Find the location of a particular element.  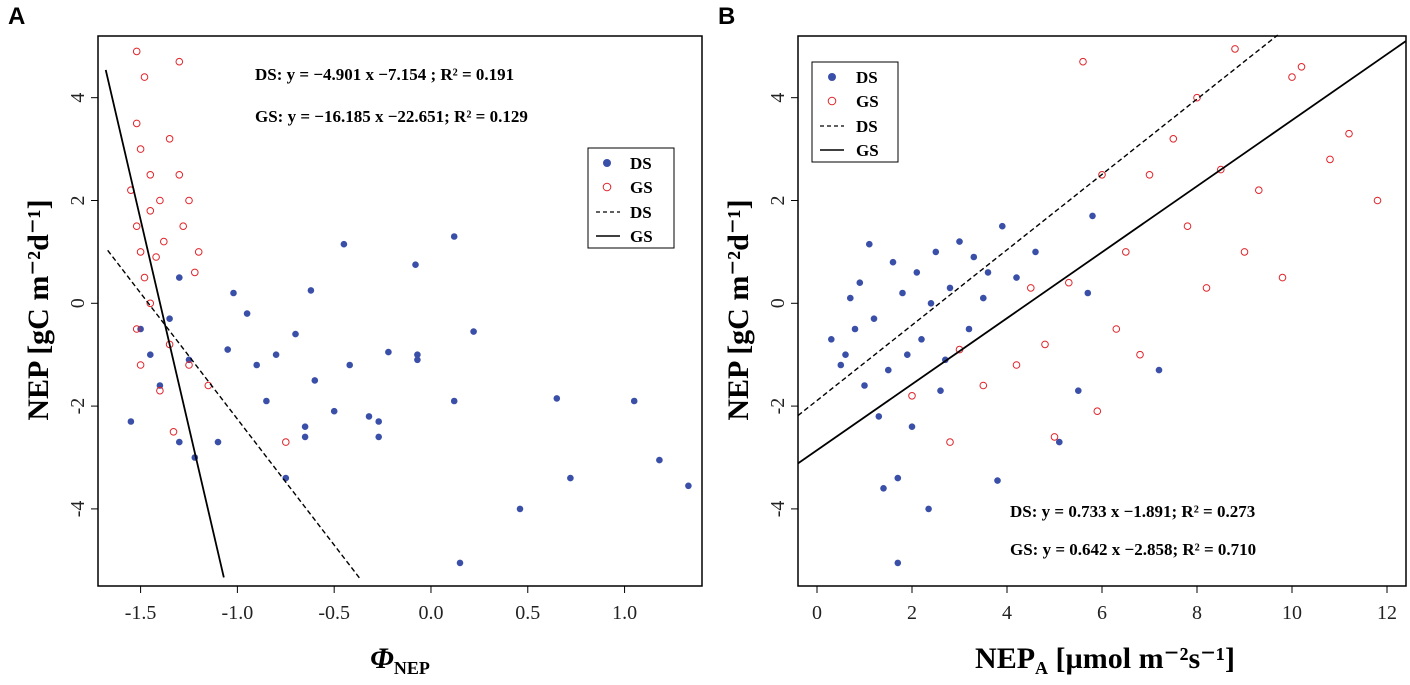

legend-label-ds-b: DS is located at coordinates (867, 77).